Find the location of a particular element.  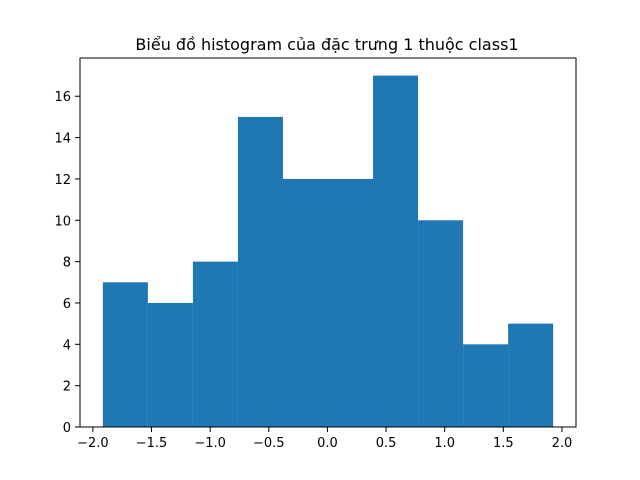

y-tick-label: 14 is located at coordinates (62, 139).